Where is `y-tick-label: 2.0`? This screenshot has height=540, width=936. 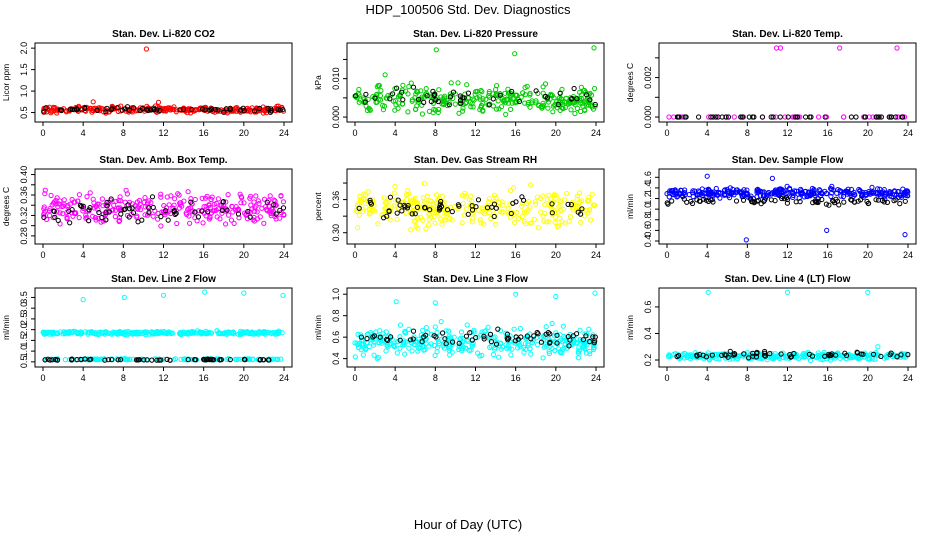
y-tick-label: 2.0 is located at coordinates (24, 329).